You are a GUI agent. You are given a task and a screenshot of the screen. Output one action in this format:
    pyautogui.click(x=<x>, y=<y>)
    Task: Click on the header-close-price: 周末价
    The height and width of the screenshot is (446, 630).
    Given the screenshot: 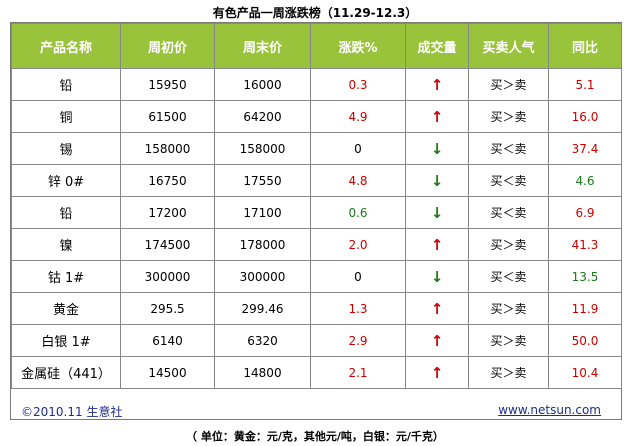 What is the action you would take?
    pyautogui.click(x=262, y=46)
    